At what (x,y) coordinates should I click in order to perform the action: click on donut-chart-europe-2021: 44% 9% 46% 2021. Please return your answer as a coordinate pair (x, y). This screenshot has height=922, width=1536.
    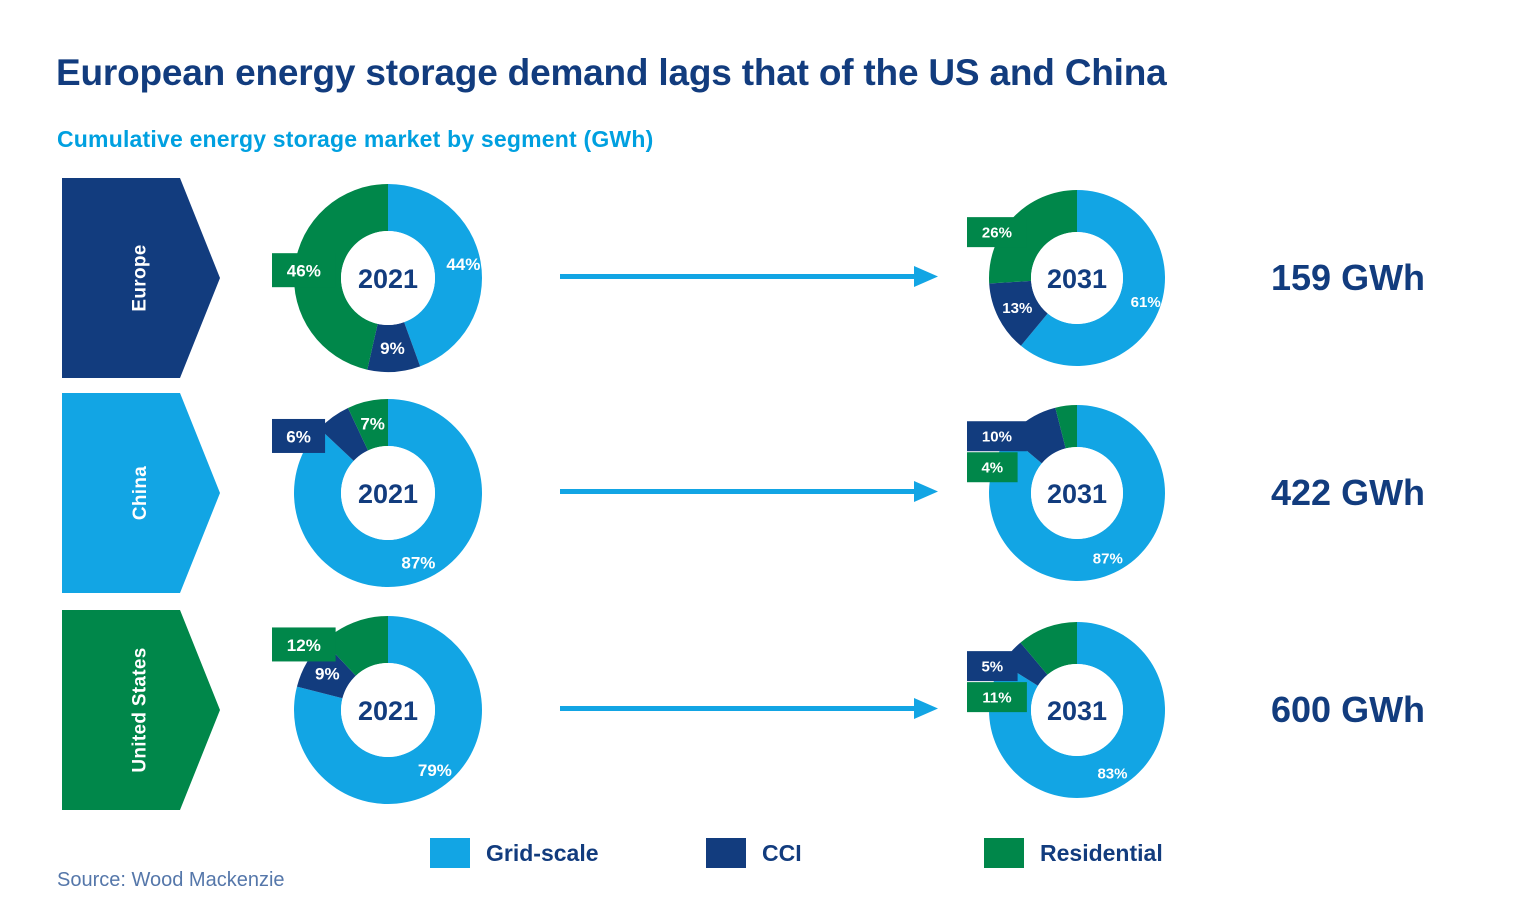
    Looking at the image, I should click on (402, 278).